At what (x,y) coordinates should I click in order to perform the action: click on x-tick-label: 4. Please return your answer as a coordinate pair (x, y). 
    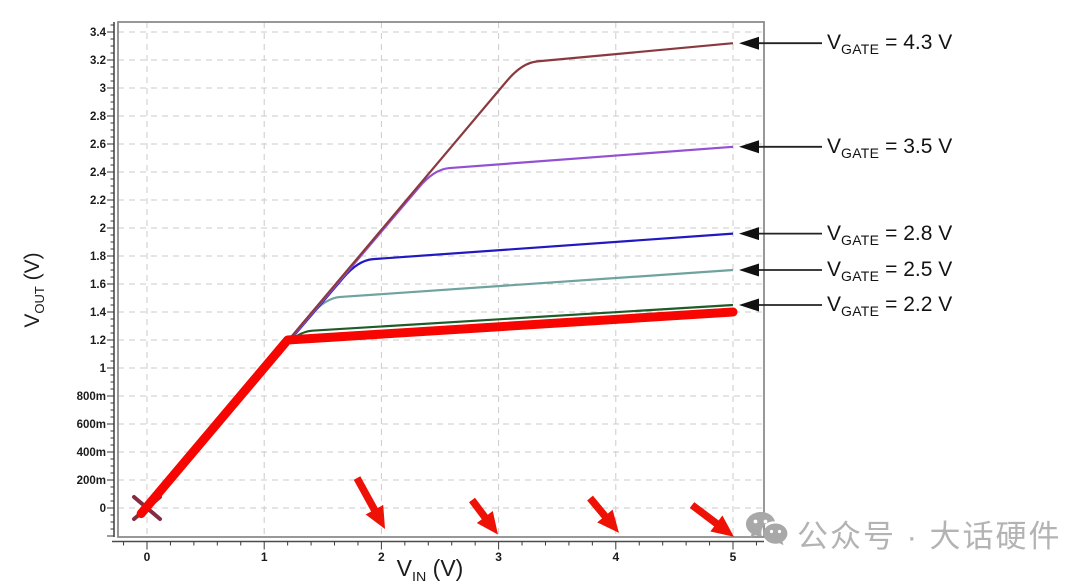
    Looking at the image, I should click on (615, 557).